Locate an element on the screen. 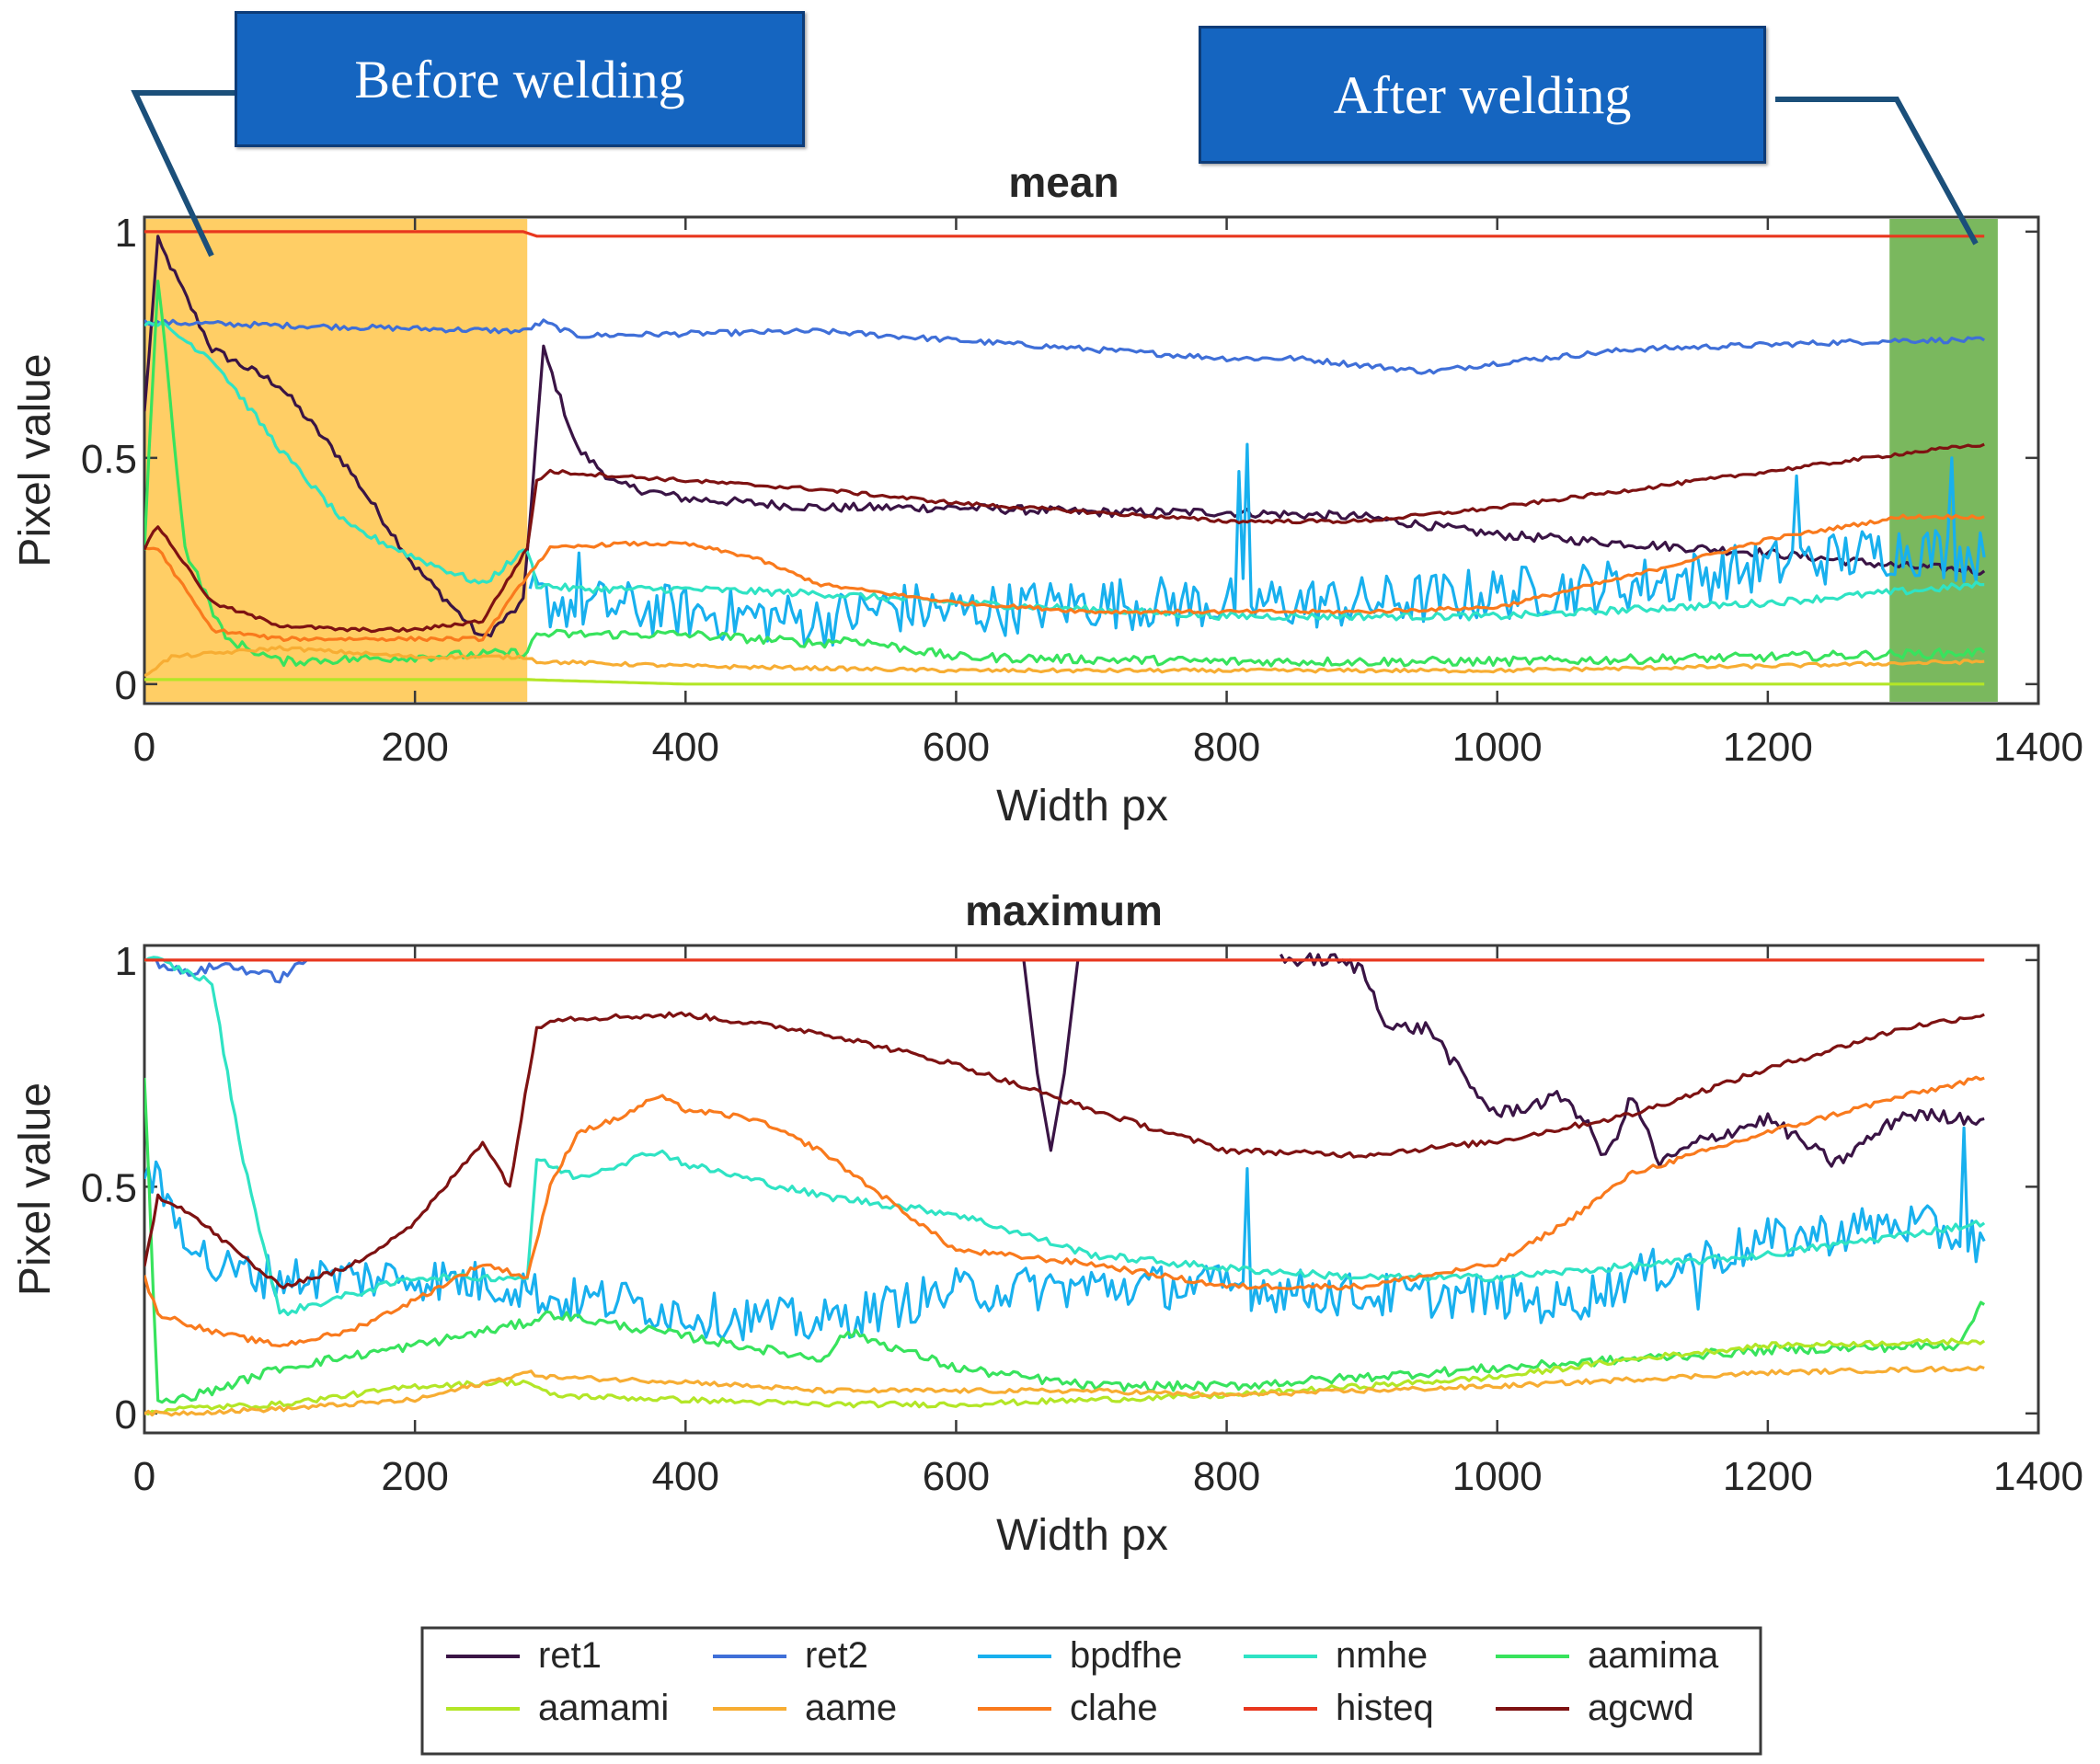 The height and width of the screenshot is (1764, 2100). series-line-ret1-segment is located at coordinates (1632, 1060).